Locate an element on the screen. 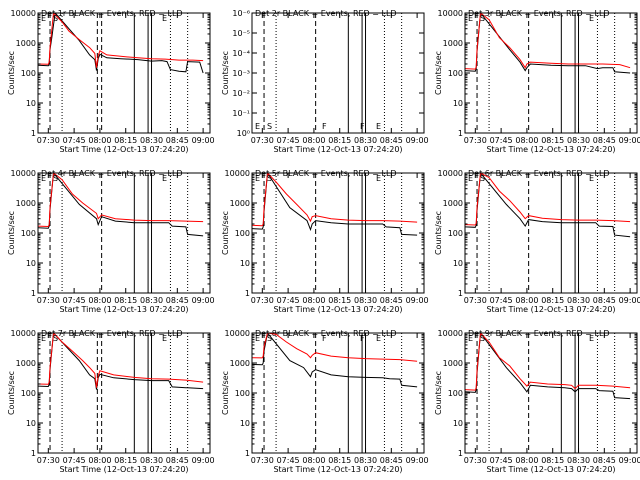 This screenshot has height=480, width=640. y-tick-label: 10⁻² is located at coordinates (241, 93).